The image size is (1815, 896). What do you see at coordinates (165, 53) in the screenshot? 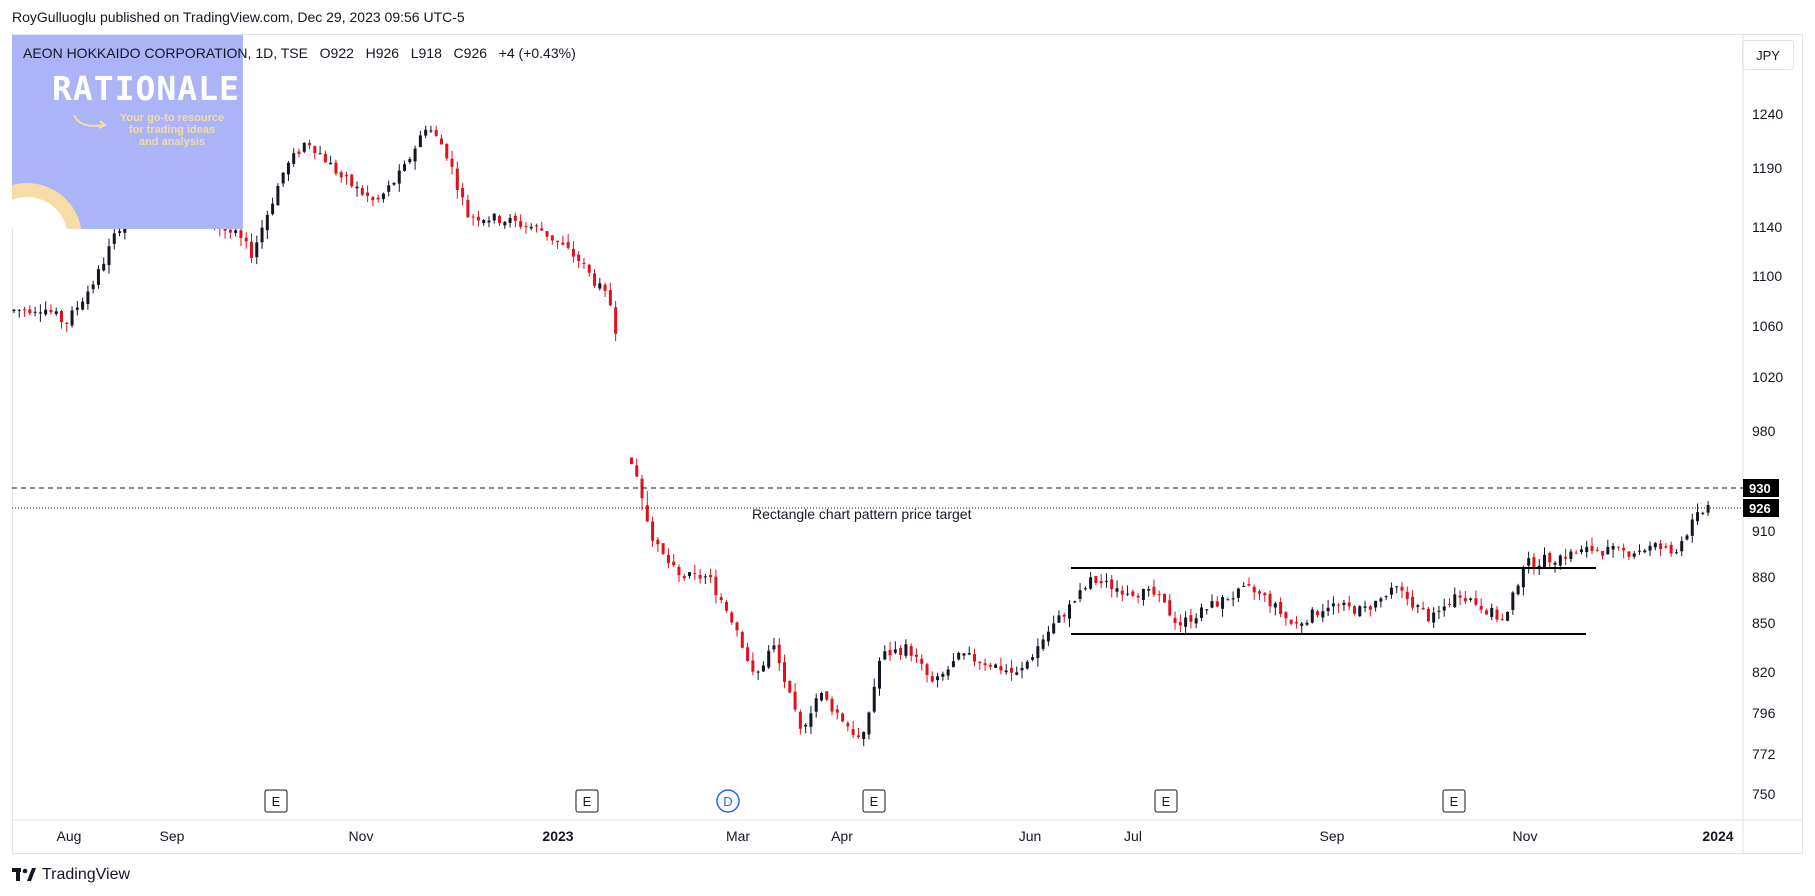
I see `legend-symbol: AEON HOKKAIDO CORPORATION, 1D, TSE` at bounding box center [165, 53].